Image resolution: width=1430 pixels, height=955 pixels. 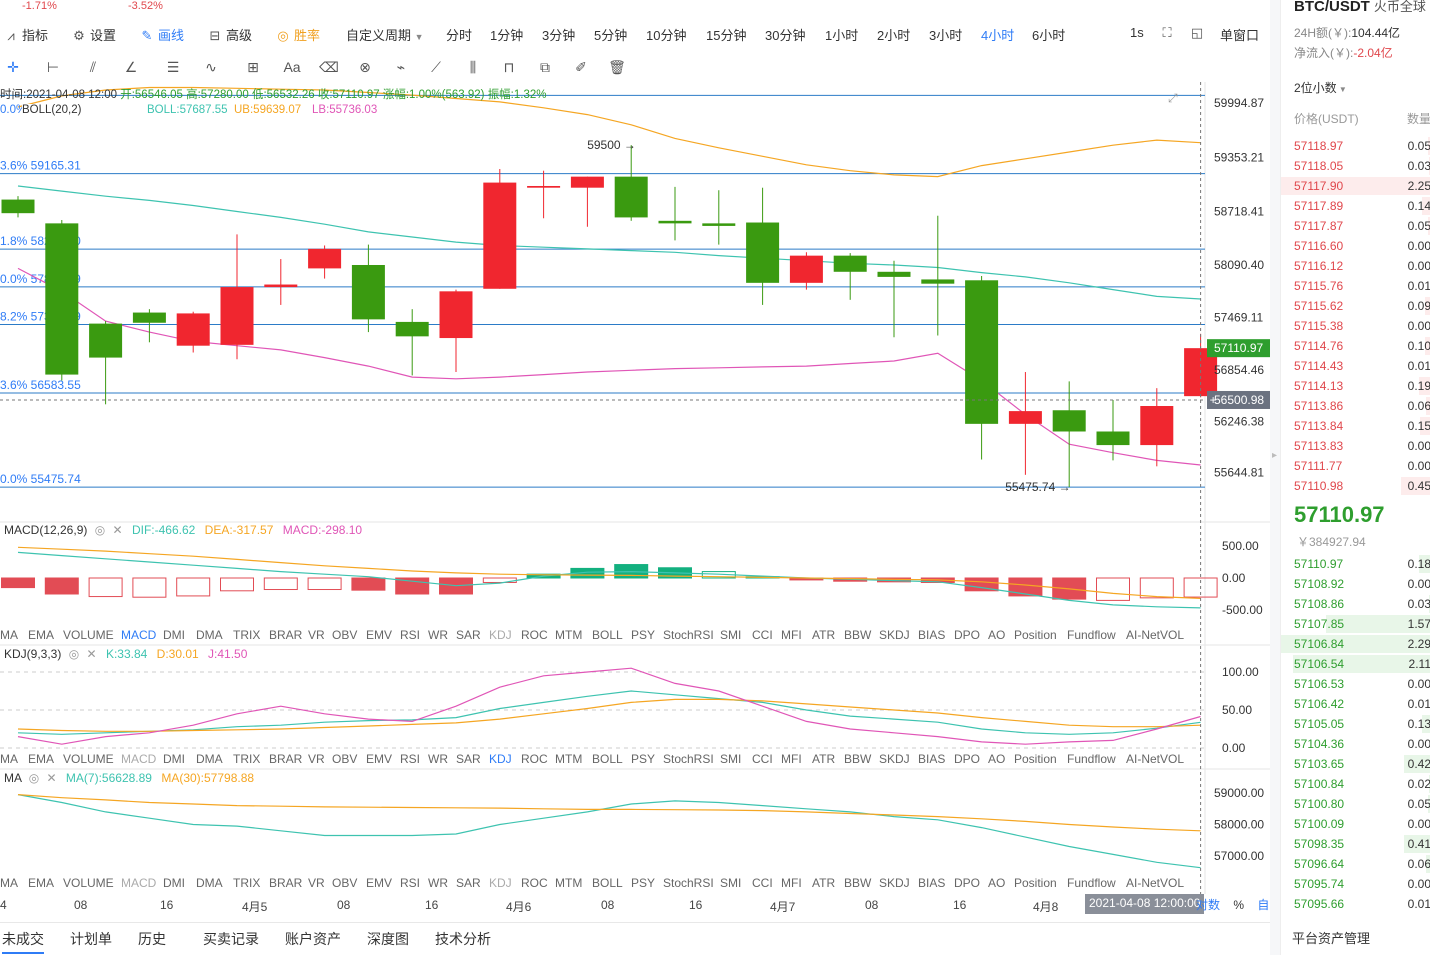 I want to click on period-tab: 1小时, so click(x=842, y=35).